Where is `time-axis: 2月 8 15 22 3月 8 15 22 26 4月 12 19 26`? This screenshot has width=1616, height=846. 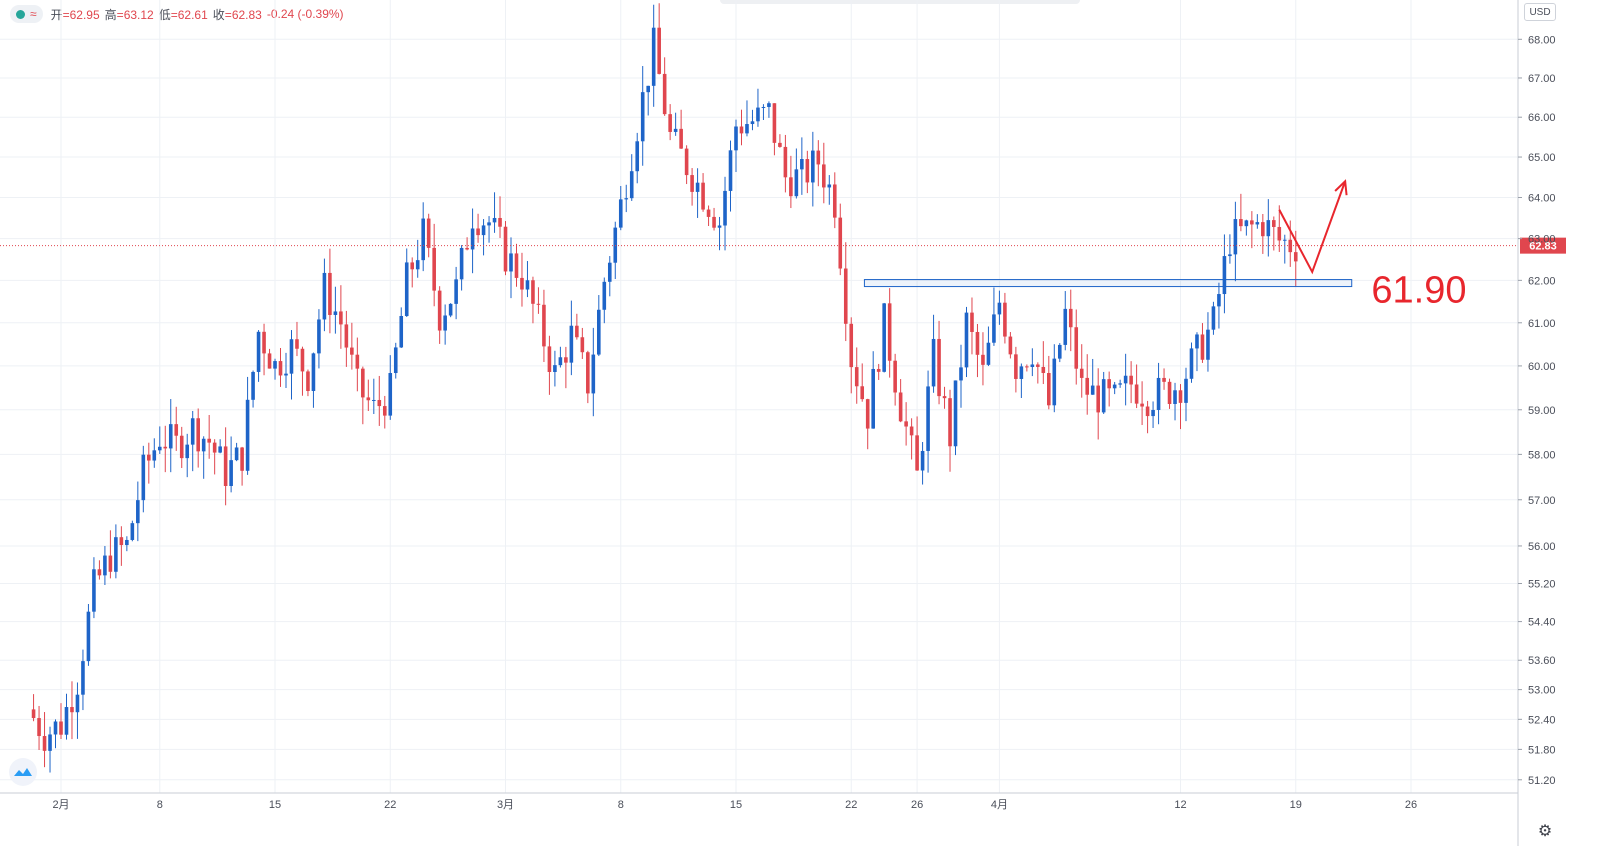
time-axis: 2月 8 15 22 3月 8 15 22 26 4月 12 19 26 is located at coordinates (759, 801).